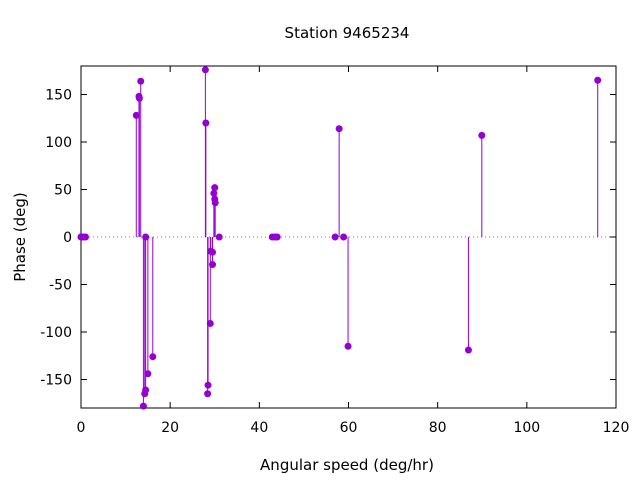 Image resolution: width=640 pixels, height=480 pixels. What do you see at coordinates (67, 238) in the screenshot?
I see `y-tick-label: 0` at bounding box center [67, 238].